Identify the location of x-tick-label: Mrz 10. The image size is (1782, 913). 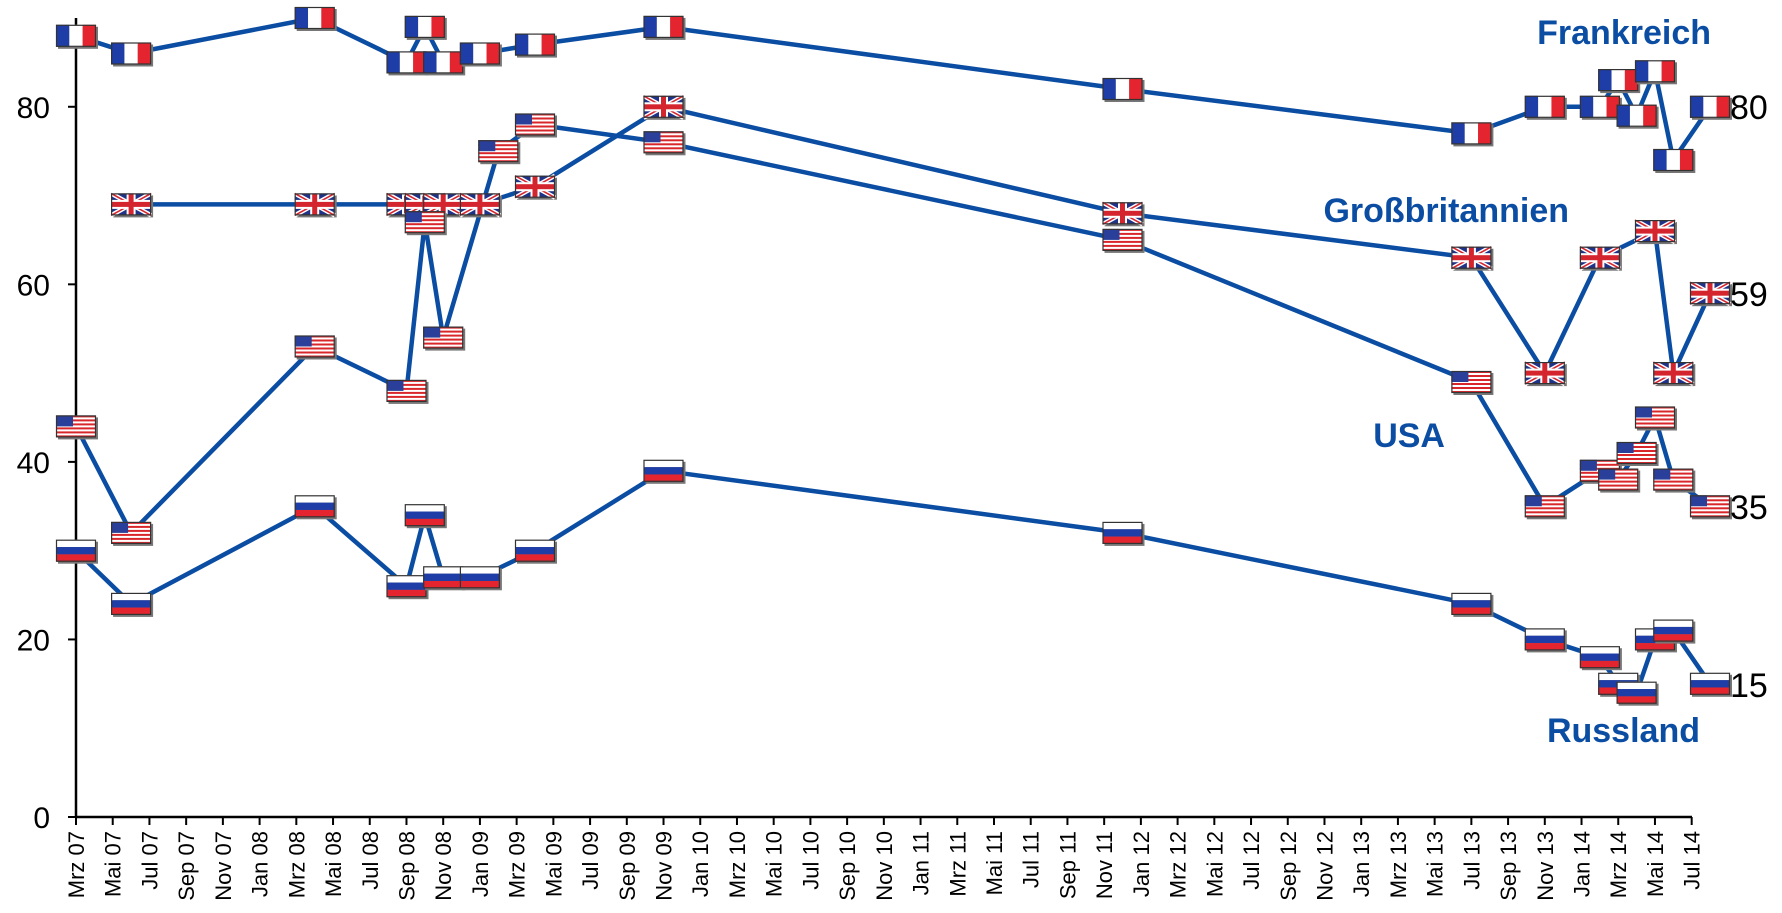
(737, 864).